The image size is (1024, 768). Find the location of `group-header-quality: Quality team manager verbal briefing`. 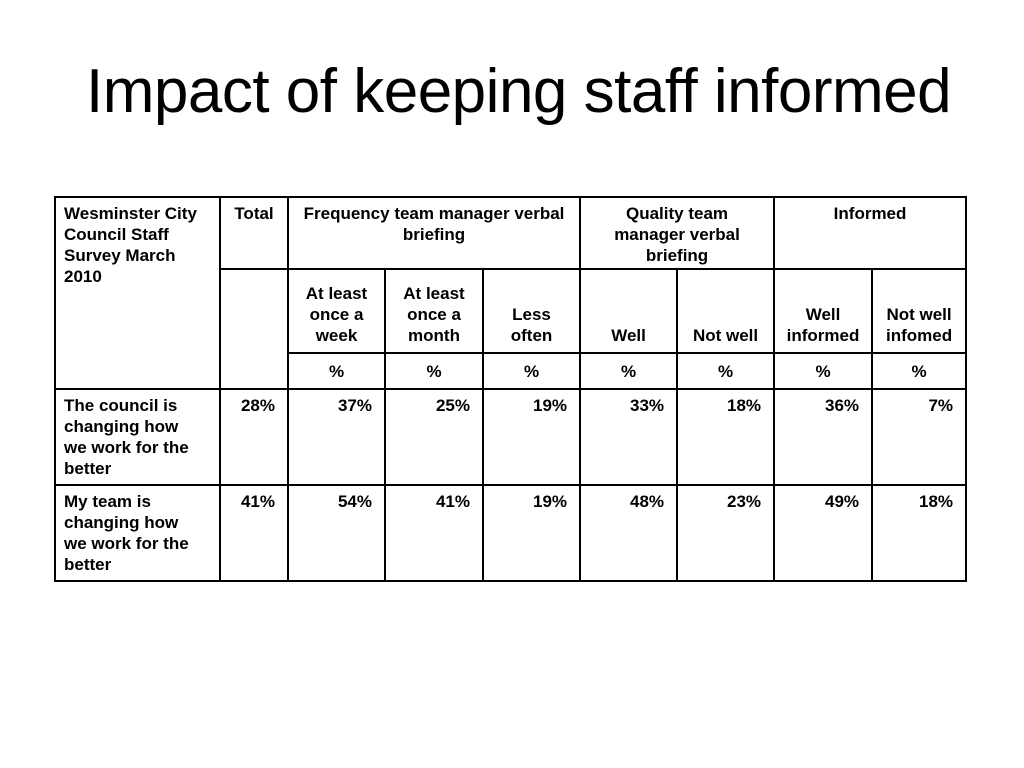

group-header-quality: Quality team manager verbal briefing is located at coordinates (677, 233).